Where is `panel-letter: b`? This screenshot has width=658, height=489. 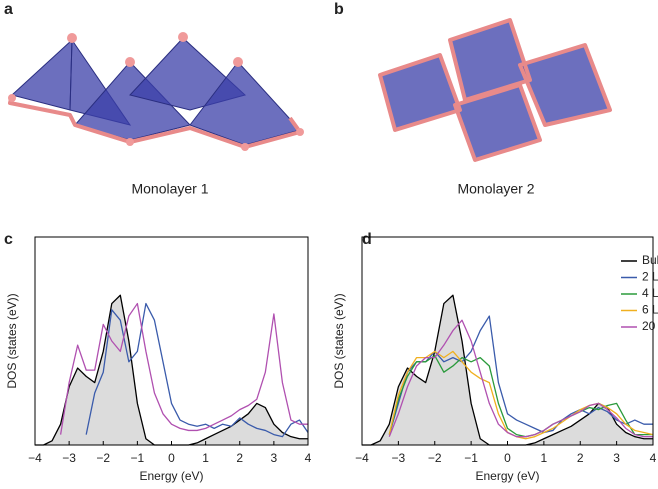 panel-letter: b is located at coordinates (339, 9).